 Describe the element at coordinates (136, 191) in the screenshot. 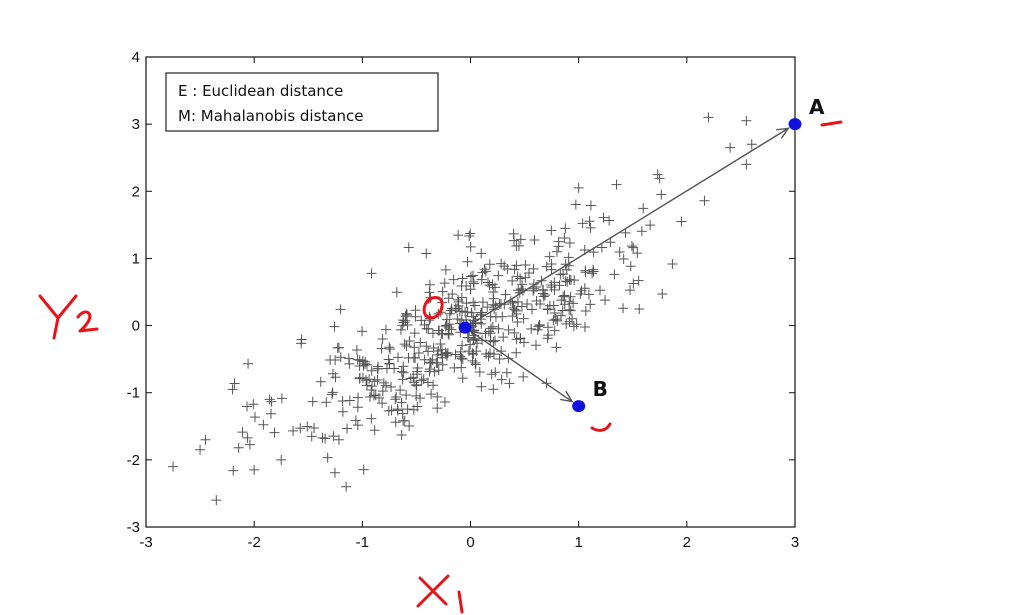

I see `y-tick-label: 2` at that location.